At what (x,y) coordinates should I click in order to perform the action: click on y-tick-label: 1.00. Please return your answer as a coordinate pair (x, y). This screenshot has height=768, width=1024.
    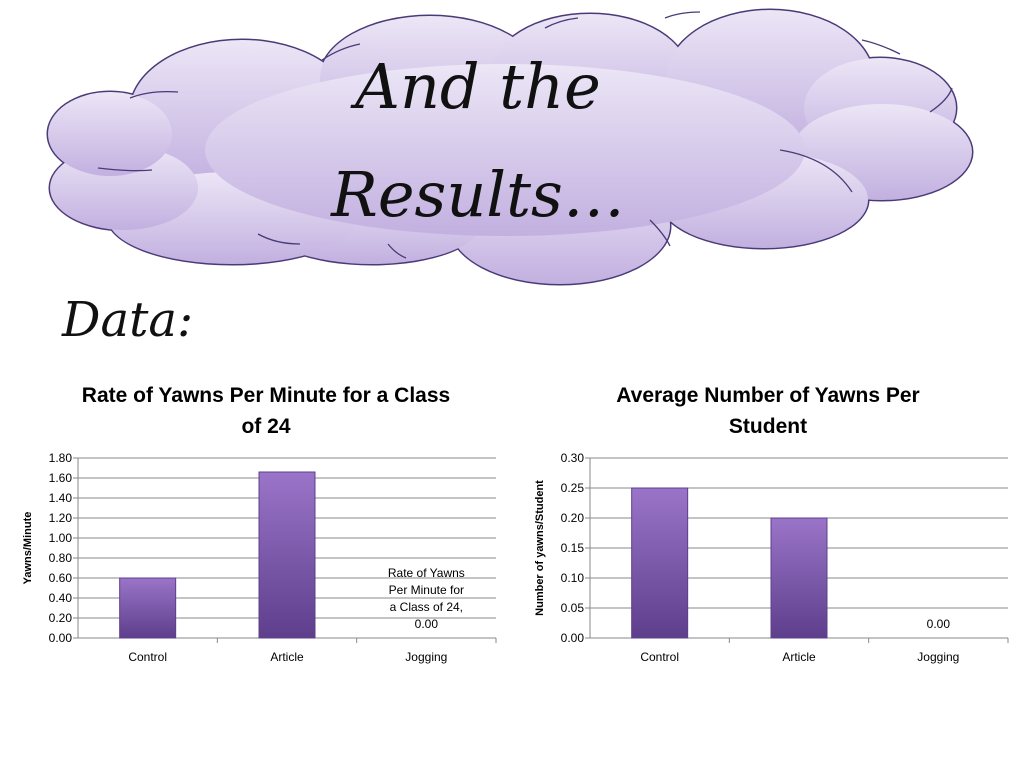
    Looking at the image, I should click on (61, 538).